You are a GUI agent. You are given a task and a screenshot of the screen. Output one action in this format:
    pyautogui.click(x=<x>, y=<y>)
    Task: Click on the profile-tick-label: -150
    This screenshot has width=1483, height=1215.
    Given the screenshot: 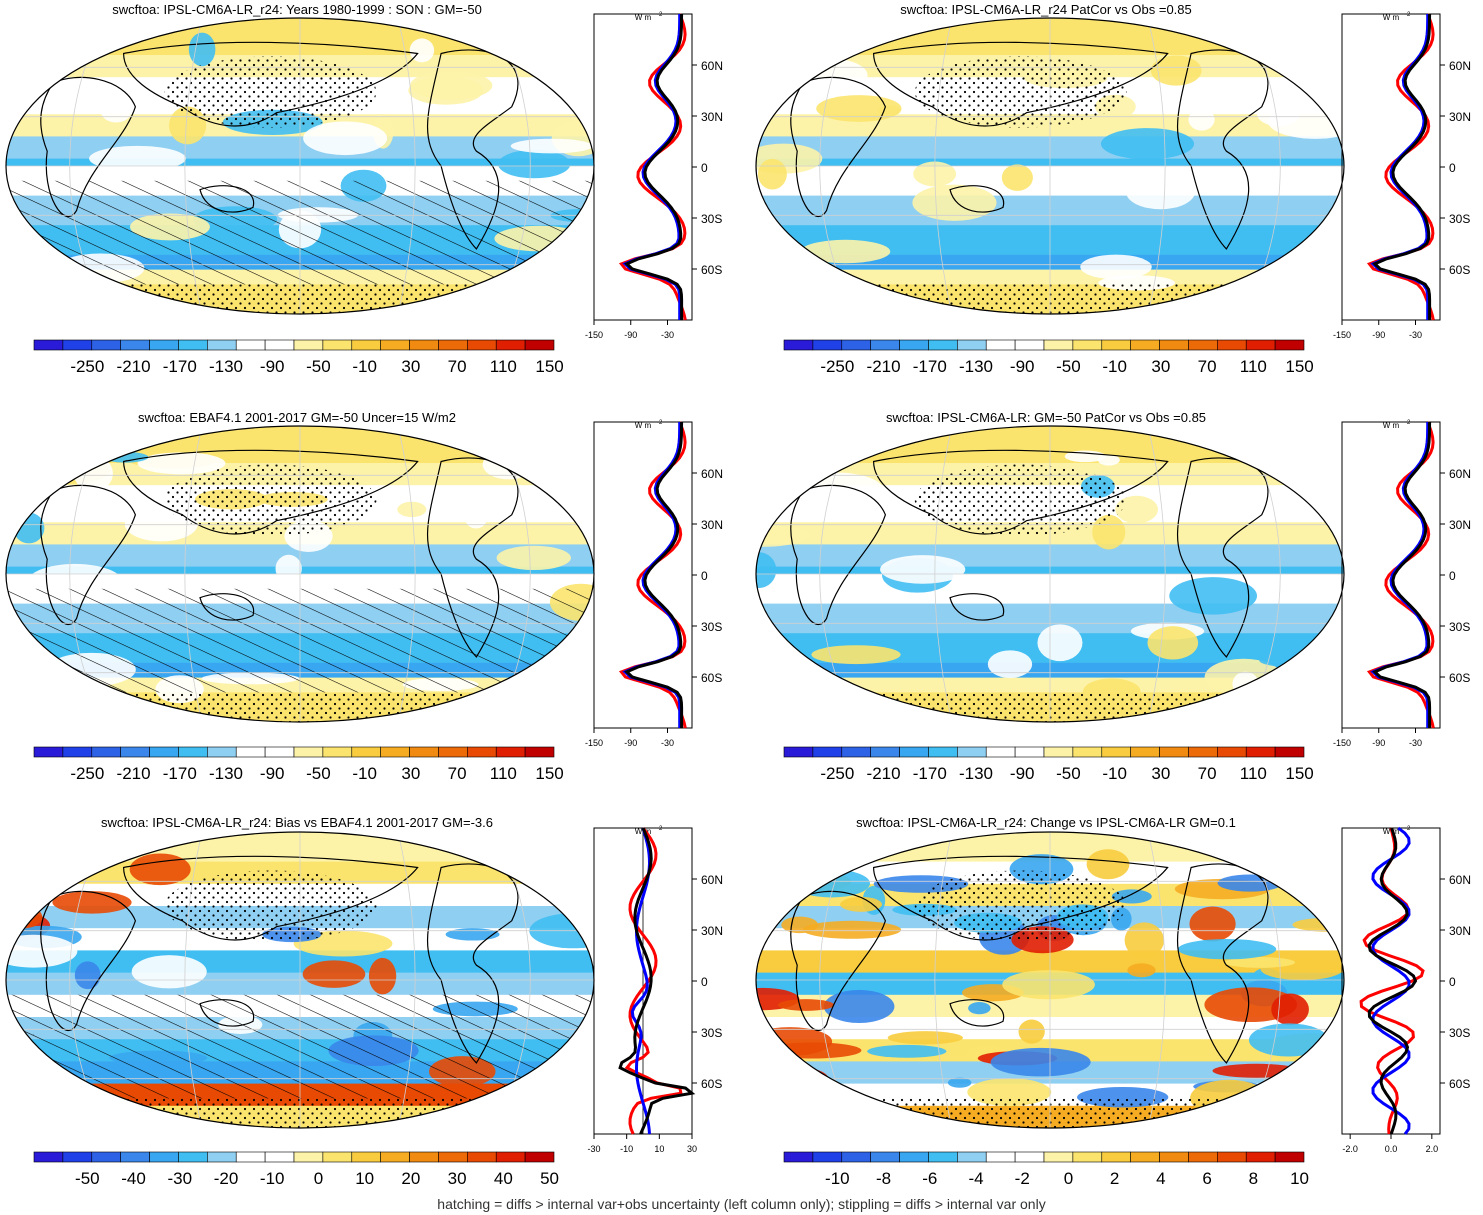 What is the action you would take?
    pyautogui.click(x=1342, y=743)
    